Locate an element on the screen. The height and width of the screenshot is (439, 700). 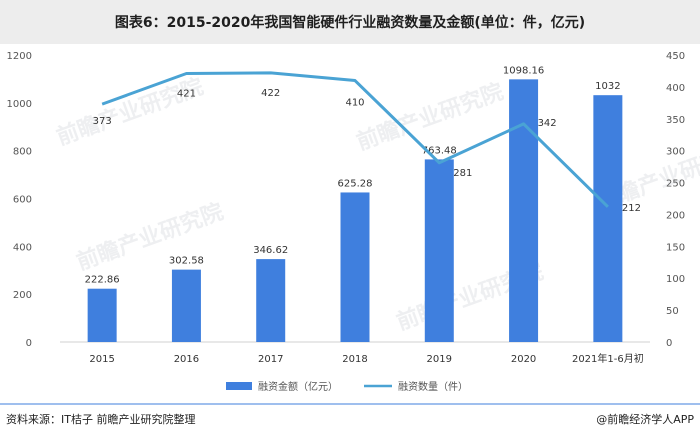
bar-value-label: 346.62 is located at coordinates (270, 250).